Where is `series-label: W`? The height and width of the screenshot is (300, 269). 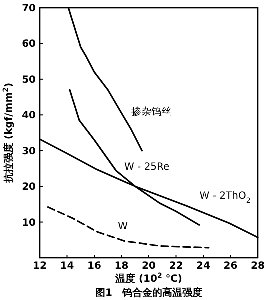 series-label: W is located at coordinates (123, 226).